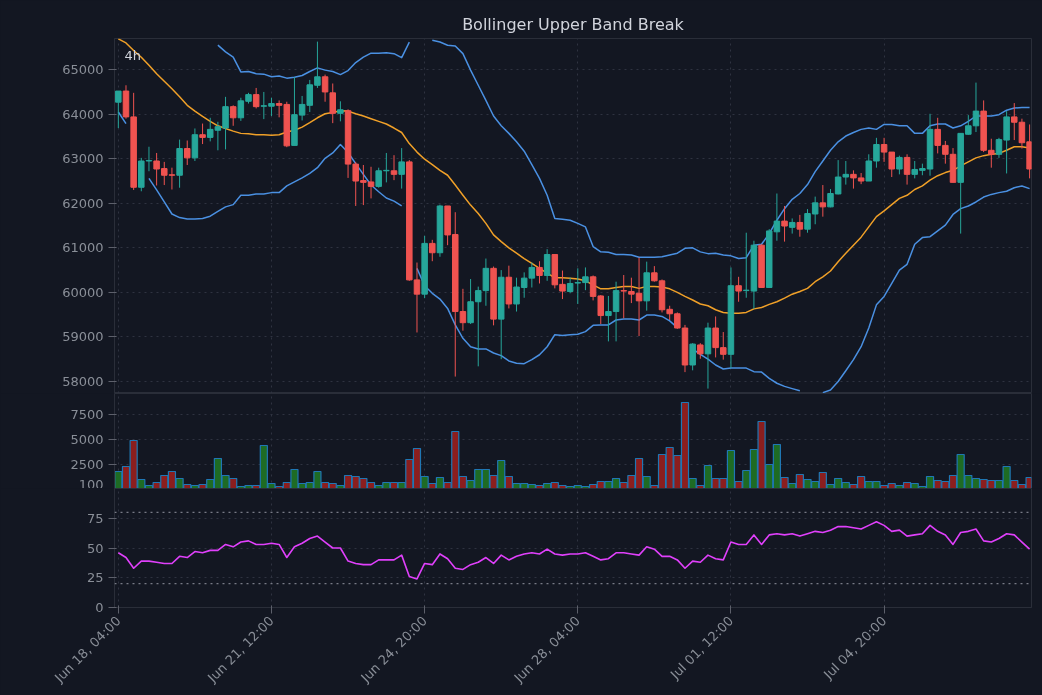 Image resolution: width=1042 pixels, height=695 pixels. I want to click on y-tick-label: 5000, so click(87, 439).